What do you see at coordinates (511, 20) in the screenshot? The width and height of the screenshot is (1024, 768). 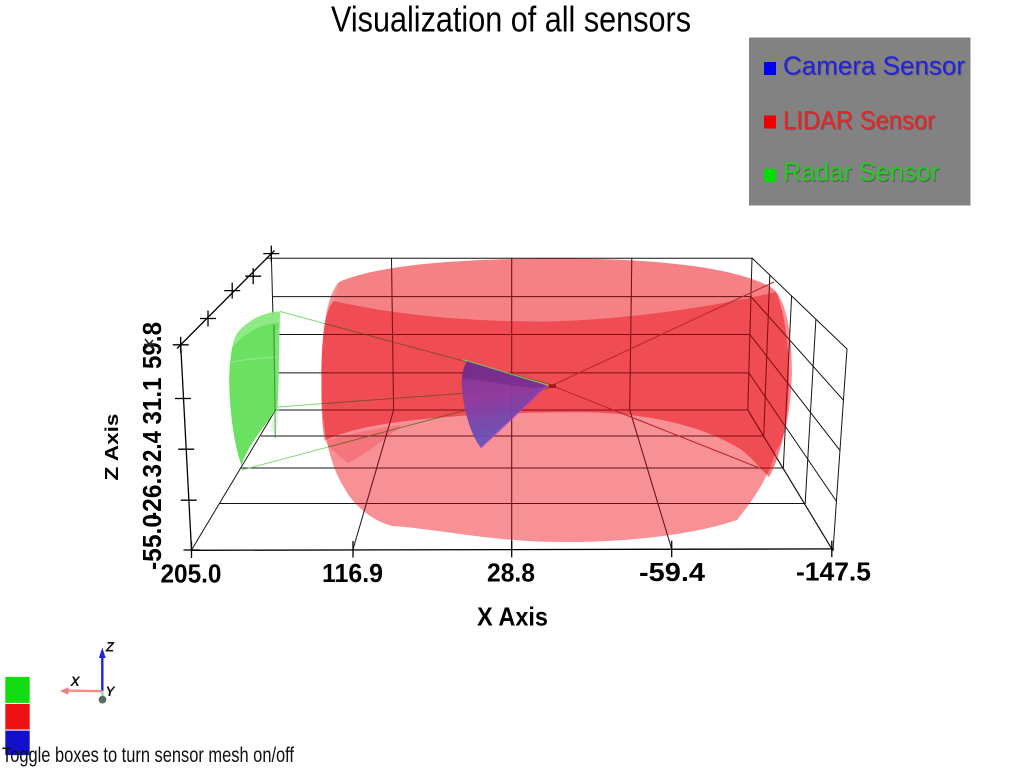 I see `svg-text: Visualization of all sensors` at bounding box center [511, 20].